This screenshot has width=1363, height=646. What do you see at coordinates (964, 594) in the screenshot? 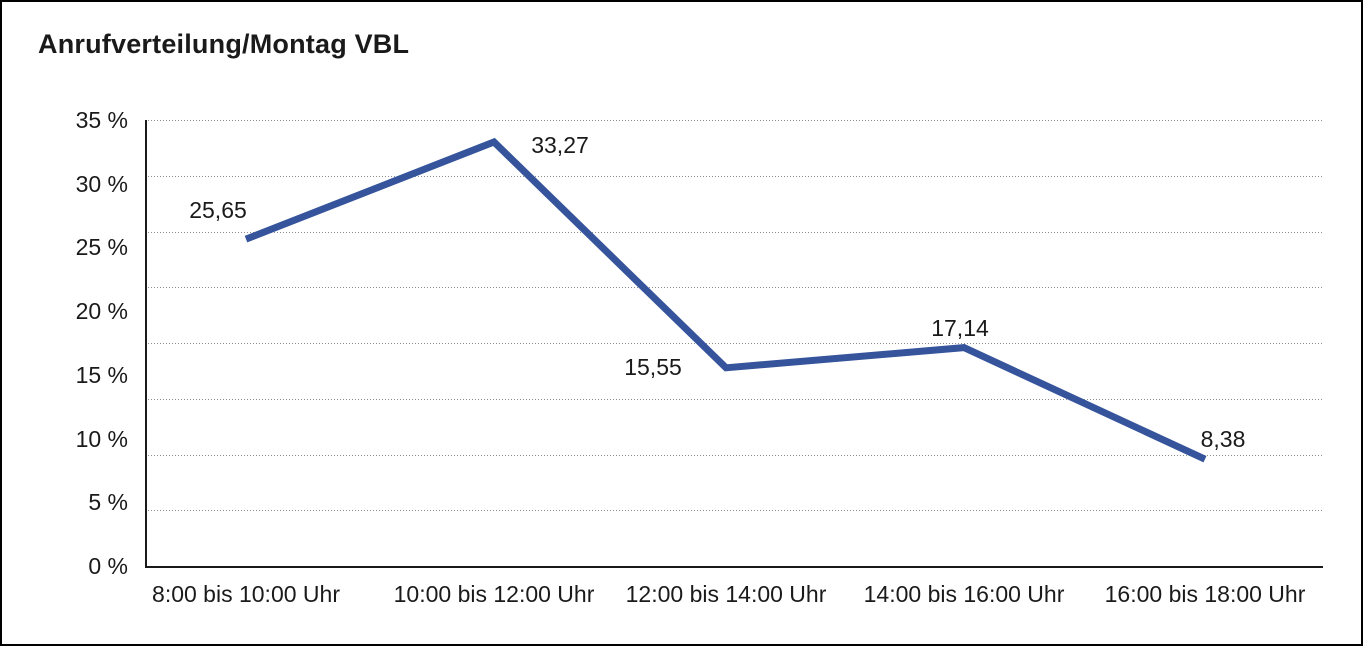
I see `x-axis-category-label: 14:00 bis 16:00 Uhr` at bounding box center [964, 594].